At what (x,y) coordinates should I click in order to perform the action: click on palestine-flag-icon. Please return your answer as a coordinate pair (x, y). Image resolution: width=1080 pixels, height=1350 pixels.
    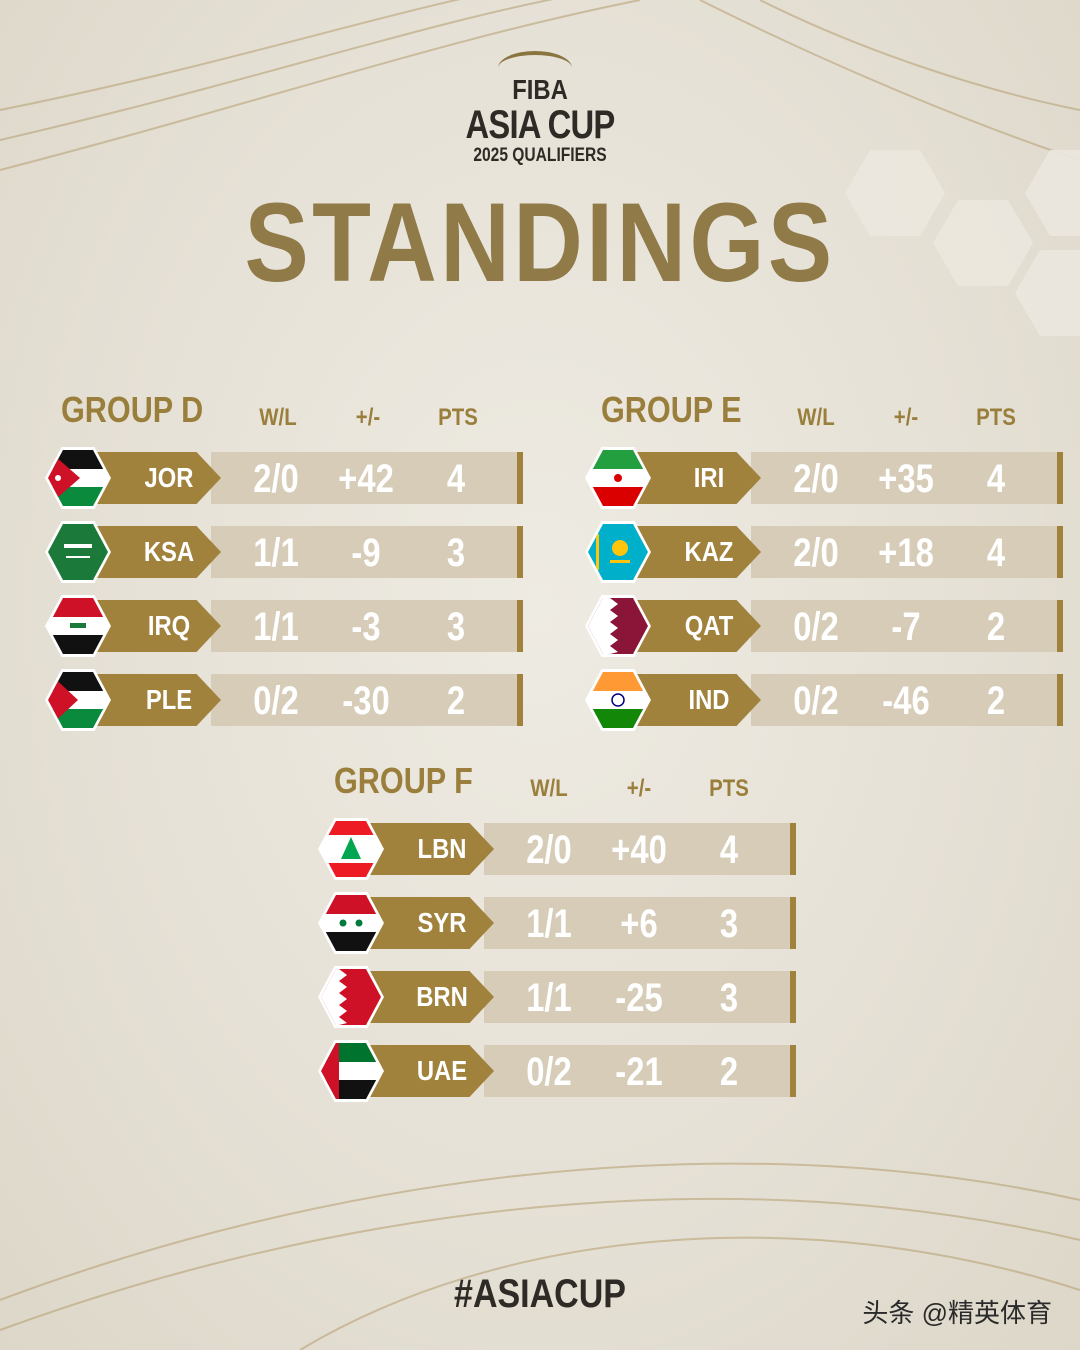
    Looking at the image, I should click on (78, 700).